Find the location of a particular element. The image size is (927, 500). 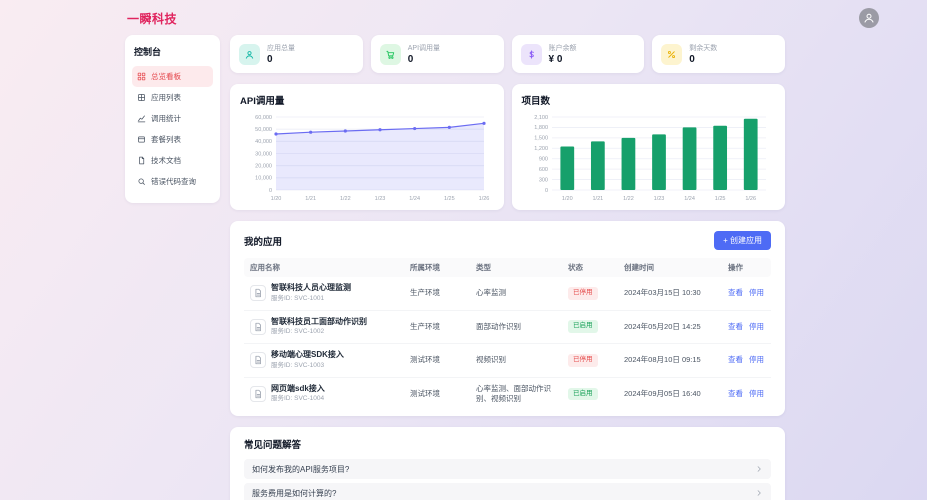

app-type: 面部动作识别 is located at coordinates (498, 326).